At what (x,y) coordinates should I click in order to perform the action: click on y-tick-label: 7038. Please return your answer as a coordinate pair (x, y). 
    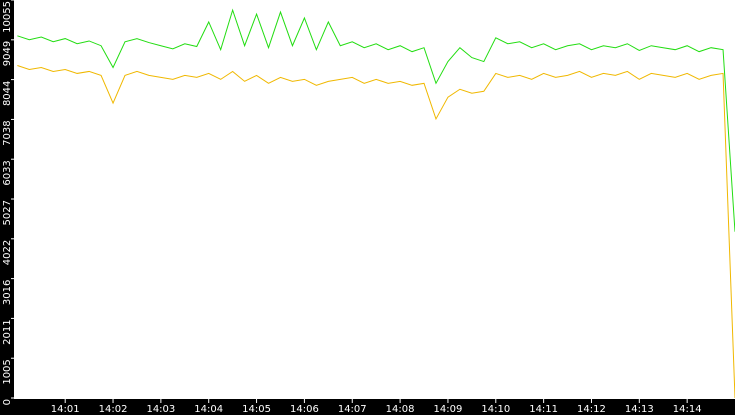
    Looking at the image, I should click on (7, 132).